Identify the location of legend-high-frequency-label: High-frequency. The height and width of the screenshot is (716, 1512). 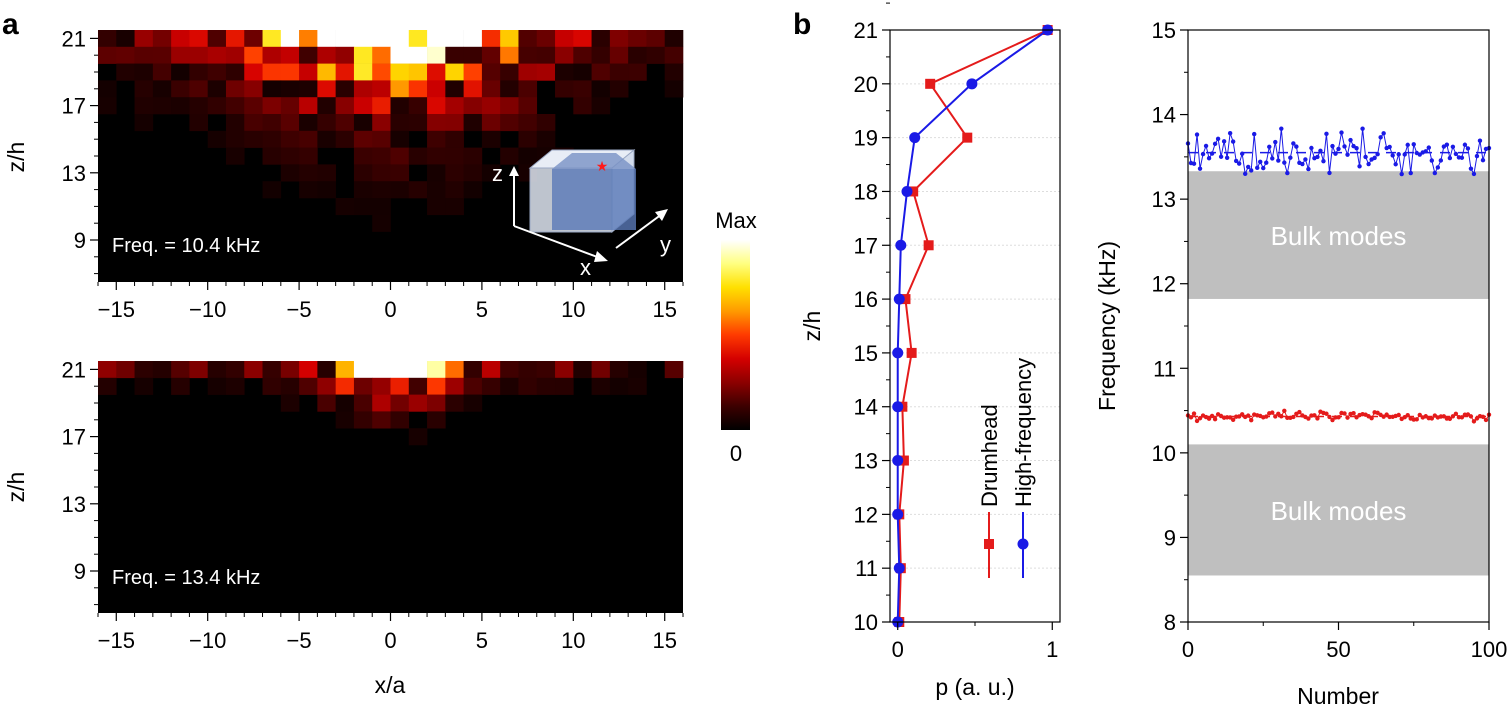
(1023, 432).